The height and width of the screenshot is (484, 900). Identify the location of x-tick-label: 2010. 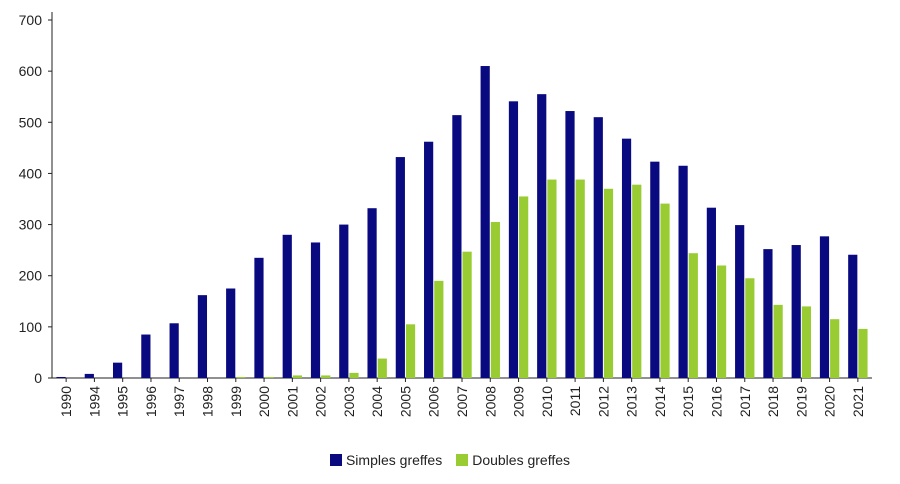
(547, 401).